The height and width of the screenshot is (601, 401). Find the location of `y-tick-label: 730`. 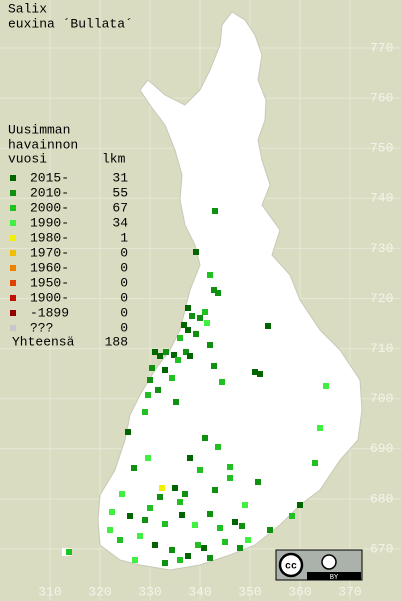

y-tick-label: 730 is located at coordinates (381, 248).